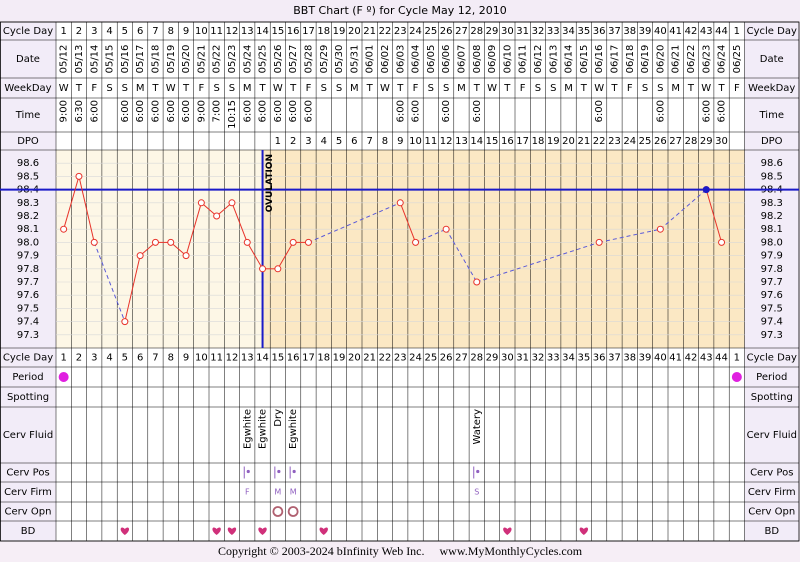 This screenshot has height=562, width=800. What do you see at coordinates (339, 358) in the screenshot?
I see `cycle-day: 19` at bounding box center [339, 358].